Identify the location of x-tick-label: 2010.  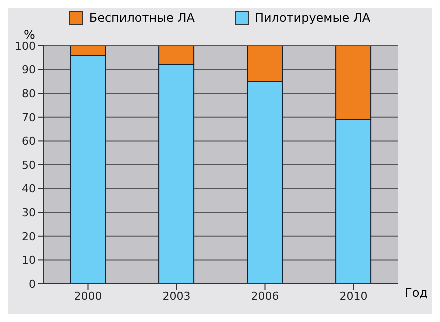
(354, 296).